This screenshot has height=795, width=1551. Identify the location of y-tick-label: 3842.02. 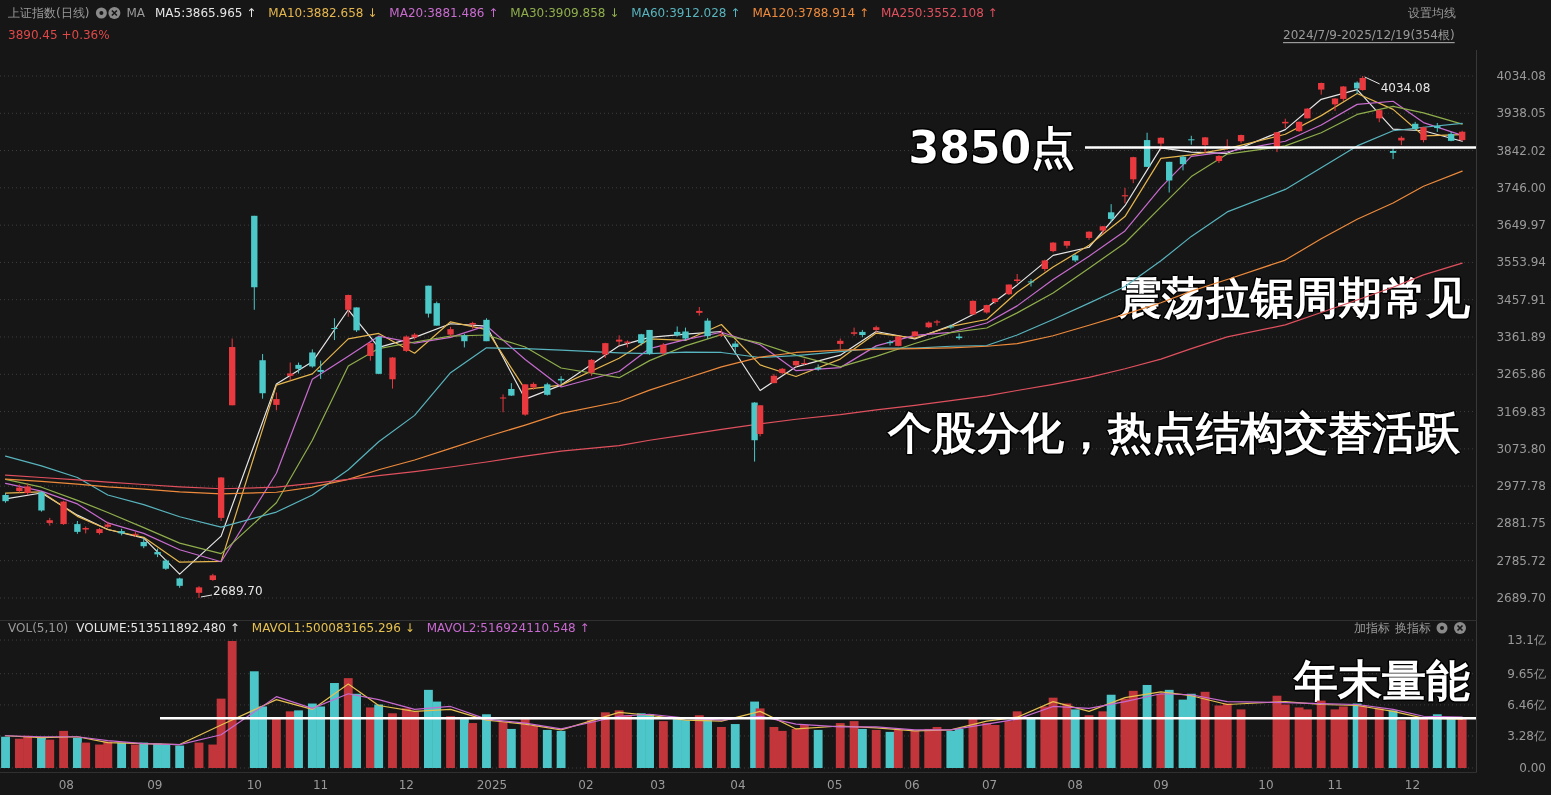
(1521, 150).